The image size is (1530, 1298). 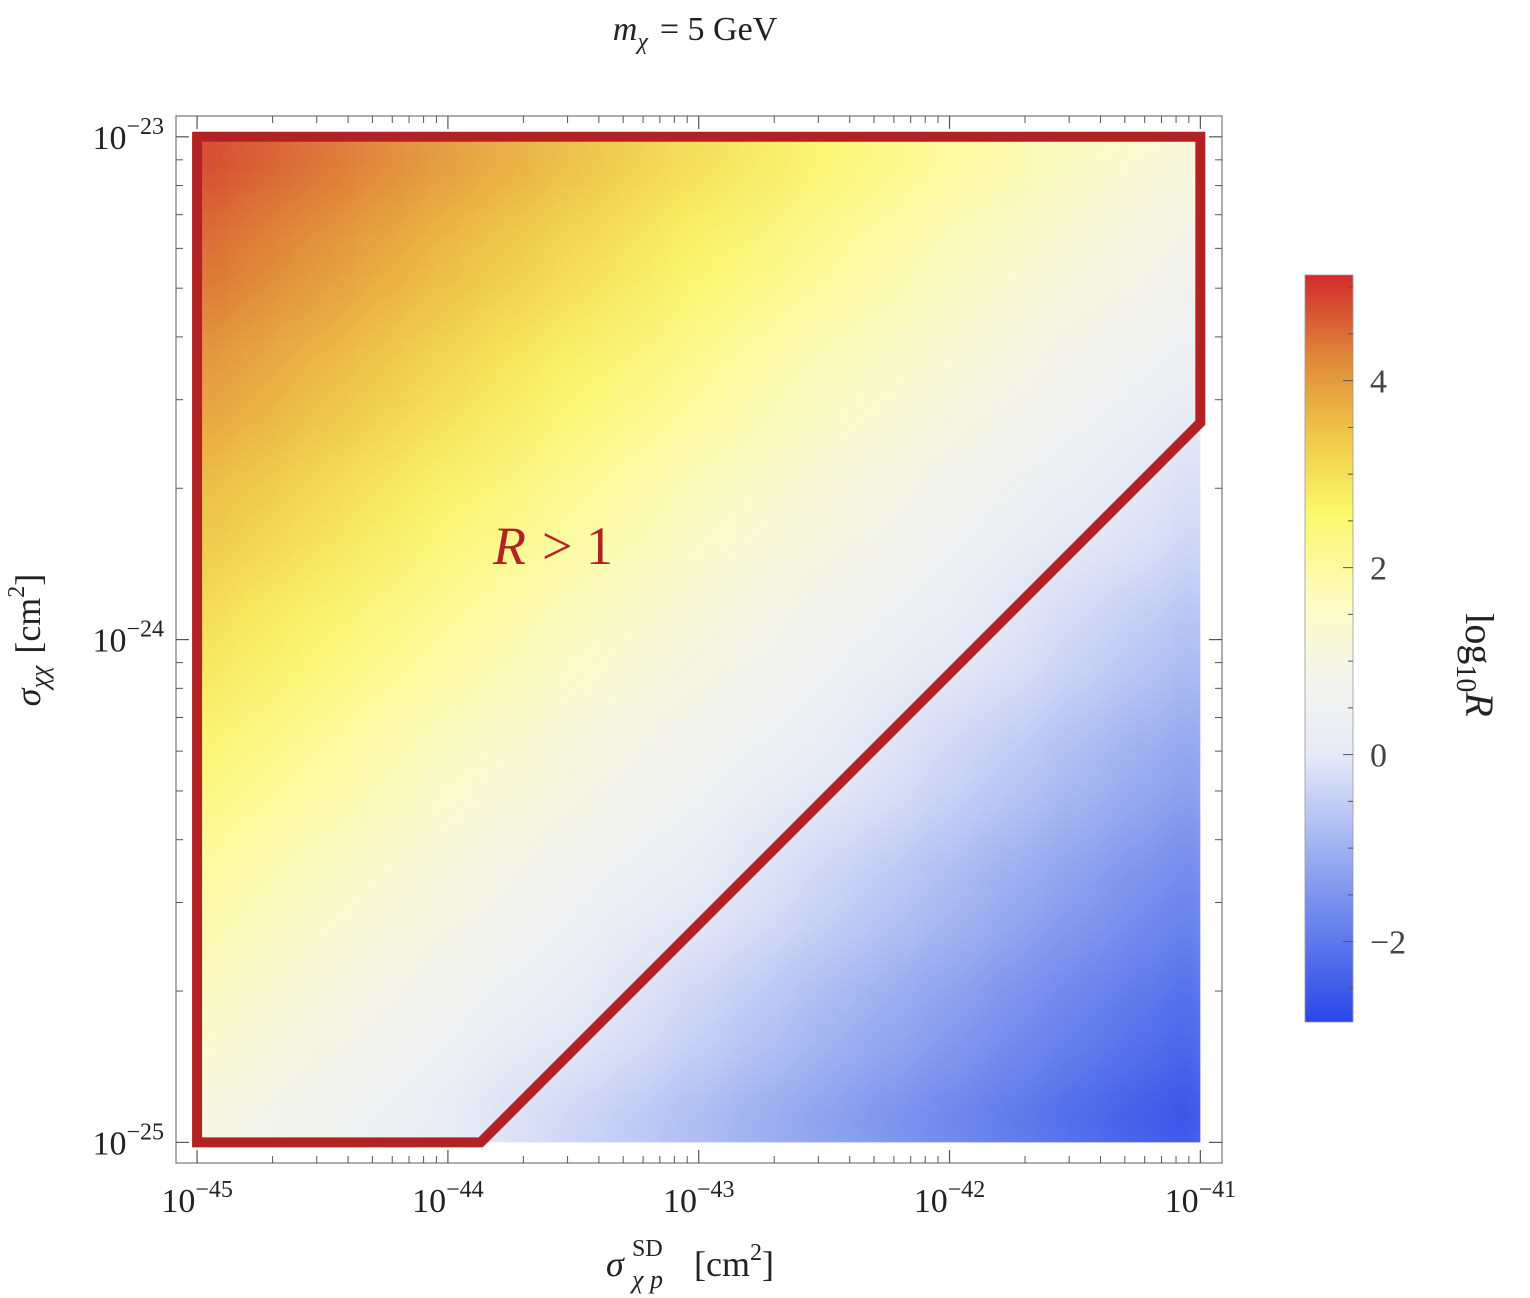 What do you see at coordinates (509, 546) in the screenshot?
I see `annotation-symbol: R` at bounding box center [509, 546].